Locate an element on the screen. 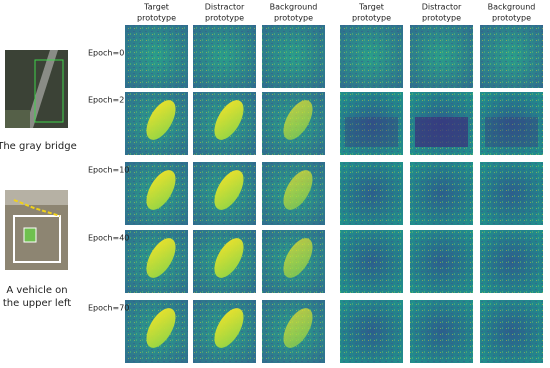 The height and width of the screenshot is (368, 550). row-label: Epoch=10 is located at coordinates (108, 170).